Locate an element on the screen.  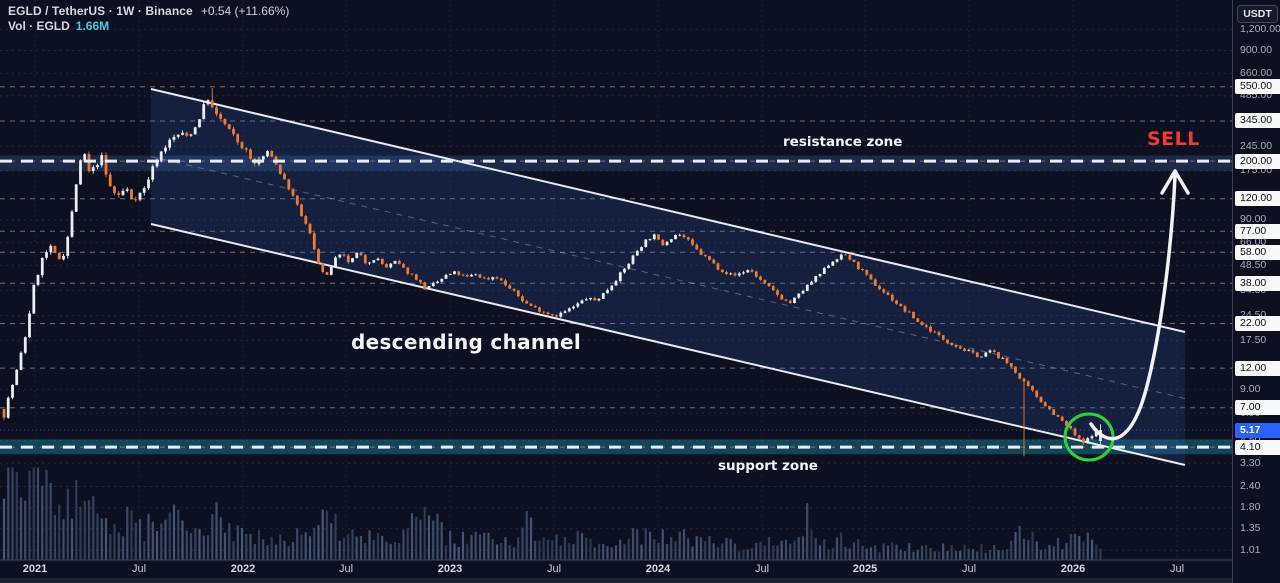
price-tick: 1.01 is located at coordinates (1250, 549).